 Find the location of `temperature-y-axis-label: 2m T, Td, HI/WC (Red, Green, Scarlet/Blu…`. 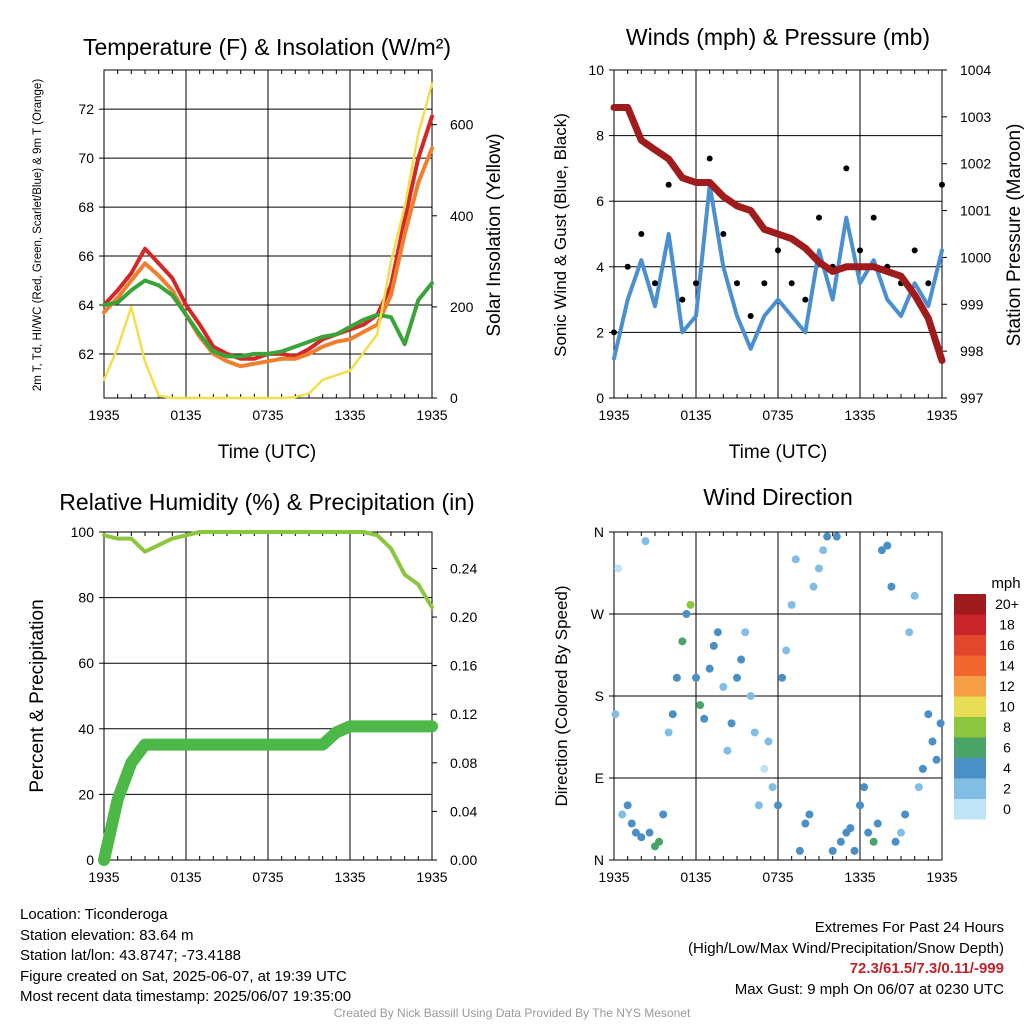

temperature-y-axis-label: 2m T, Td, HI/WC (Red, Green, Scarlet/Blu… is located at coordinates (38, 235).